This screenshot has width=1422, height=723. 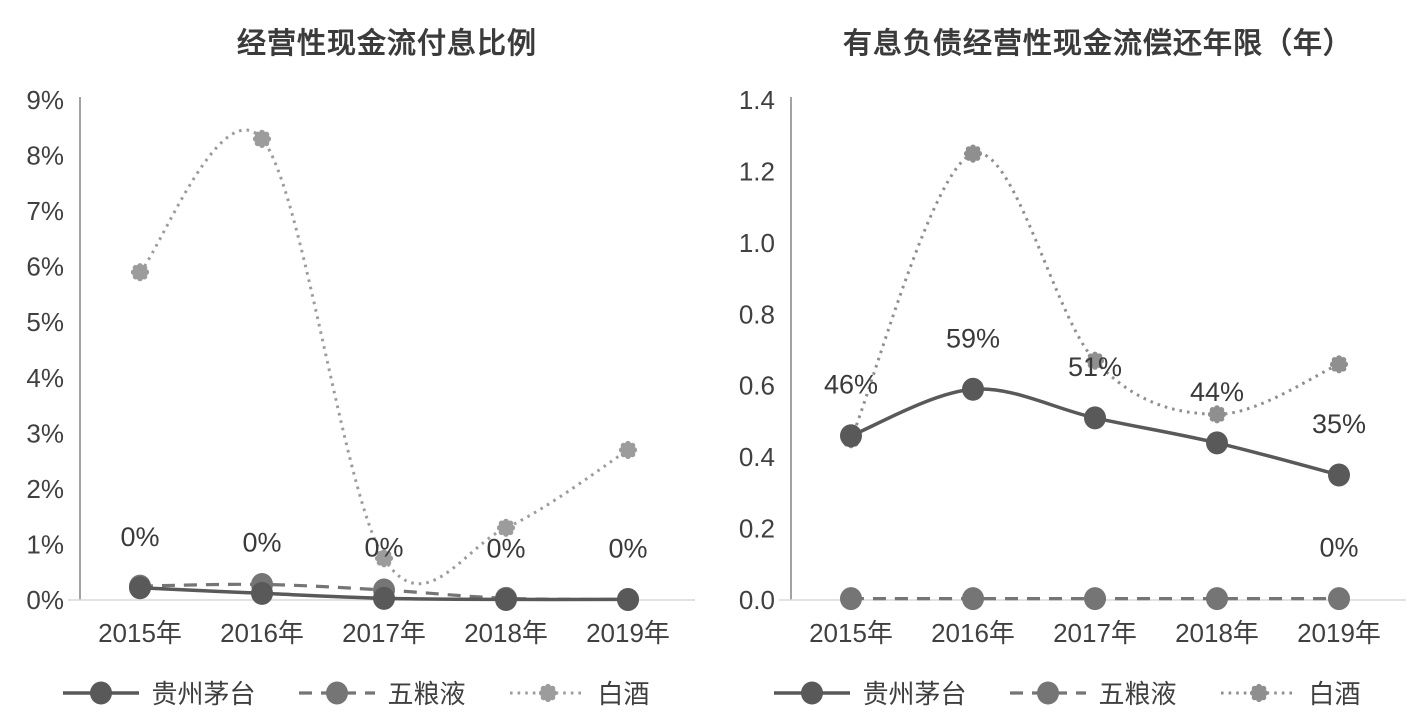 I want to click on y-tick-label: 0%, so click(x=45, y=600).